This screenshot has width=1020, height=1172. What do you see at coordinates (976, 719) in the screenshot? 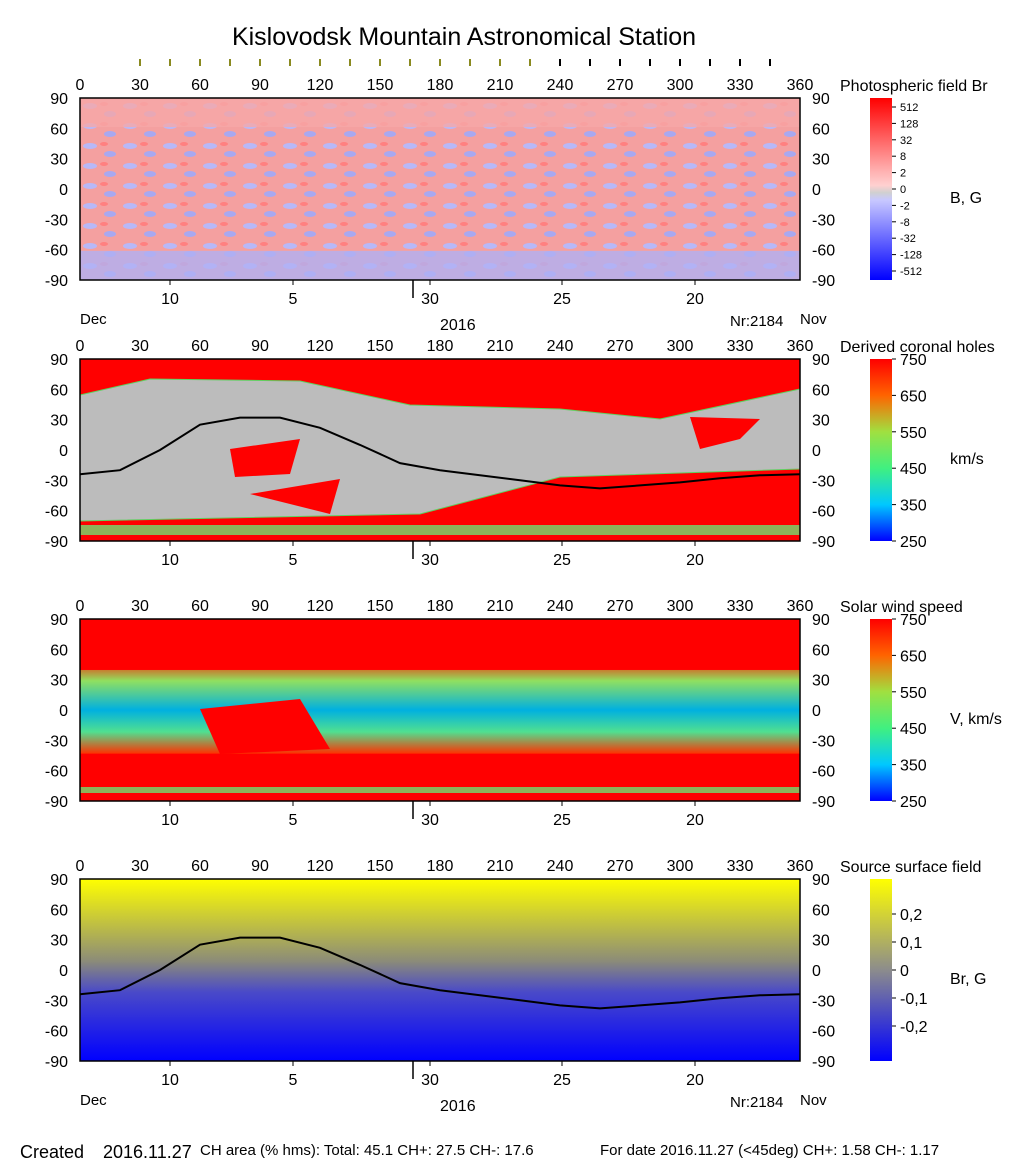
I see `colorbar-unit: V, km/s` at bounding box center [976, 719].